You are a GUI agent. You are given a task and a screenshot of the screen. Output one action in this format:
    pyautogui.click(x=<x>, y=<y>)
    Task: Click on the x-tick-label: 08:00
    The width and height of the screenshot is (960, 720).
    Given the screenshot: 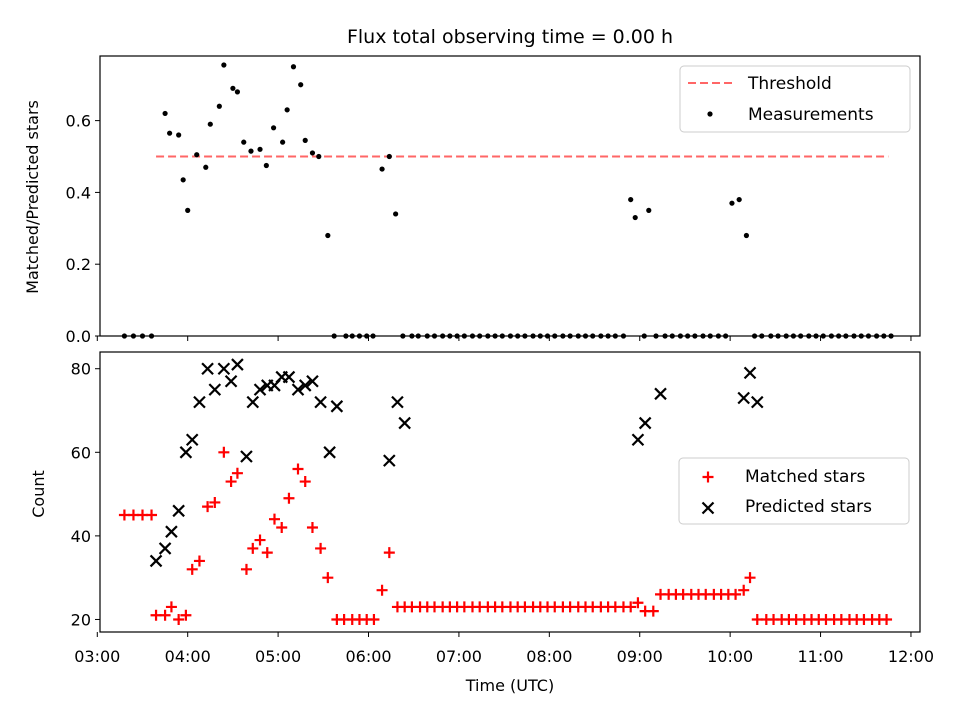 What is the action you would take?
    pyautogui.click(x=549, y=656)
    